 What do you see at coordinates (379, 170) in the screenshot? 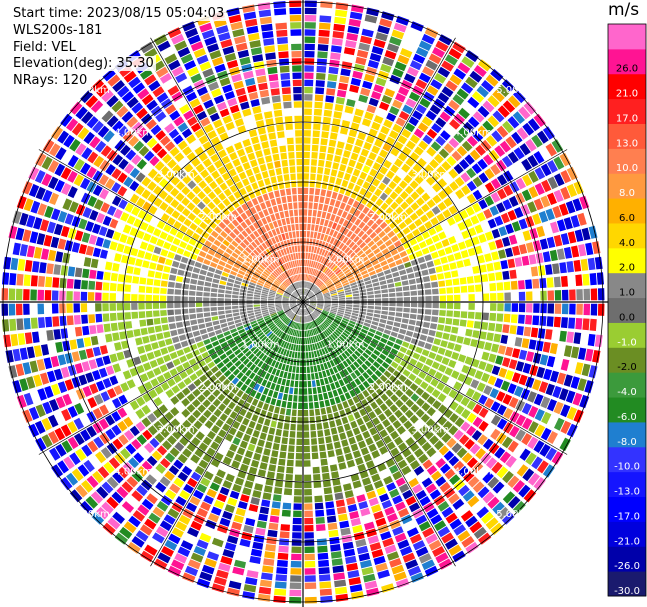
I see `azimuth-spoke` at bounding box center [379, 170].